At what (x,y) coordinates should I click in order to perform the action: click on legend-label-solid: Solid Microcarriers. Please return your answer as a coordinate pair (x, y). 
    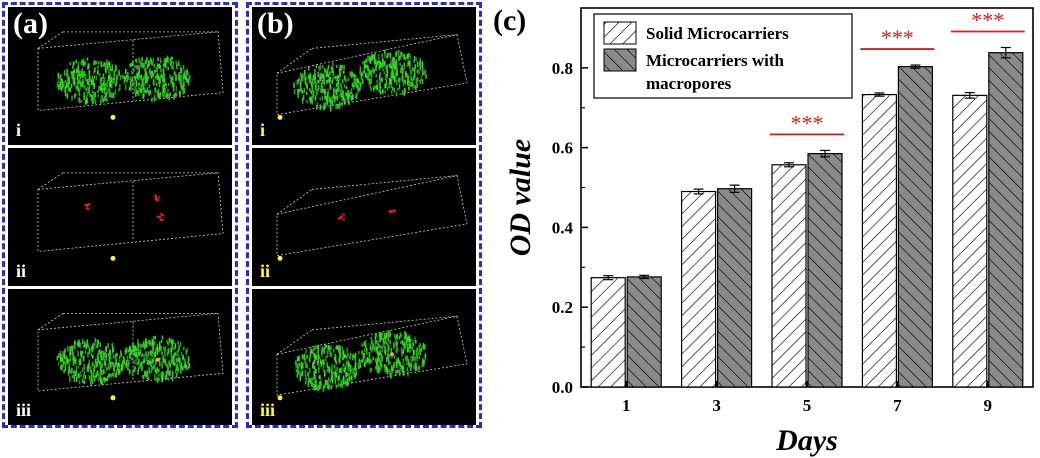
    Looking at the image, I should click on (717, 33).